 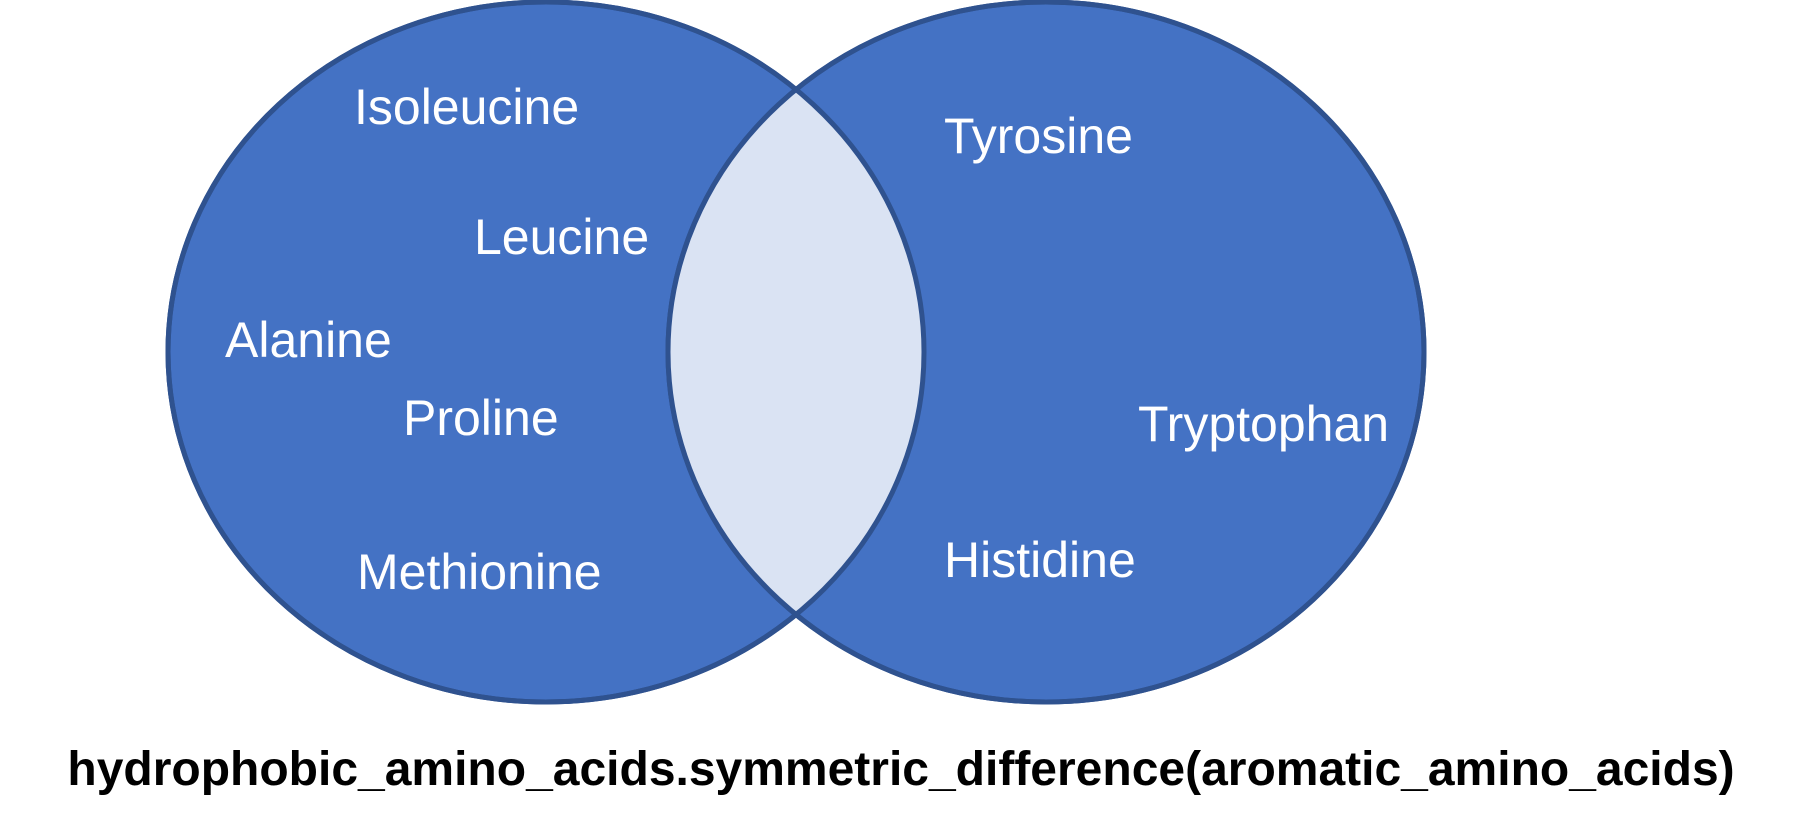 What do you see at coordinates (796, 352) in the screenshot?
I see `intersection-region` at bounding box center [796, 352].